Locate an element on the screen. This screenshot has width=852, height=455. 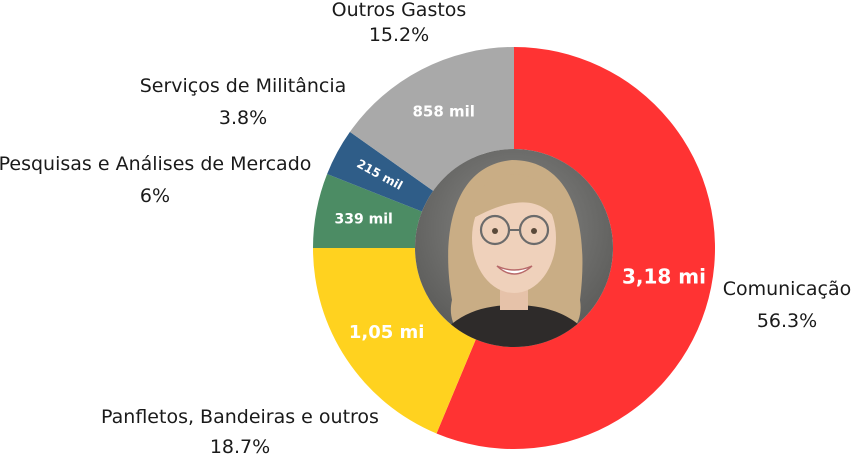
category-percent-label: 3.8% is located at coordinates (243, 118).